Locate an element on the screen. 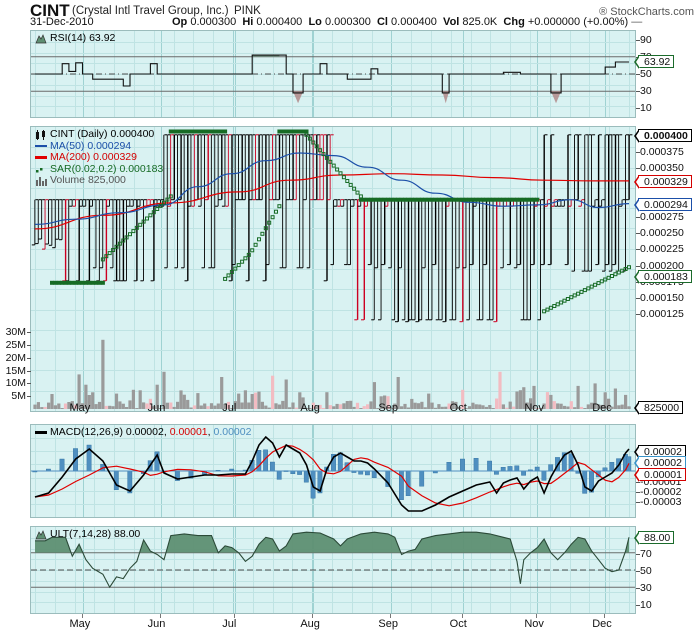  ticker-symbol: CINT is located at coordinates (50, 10).